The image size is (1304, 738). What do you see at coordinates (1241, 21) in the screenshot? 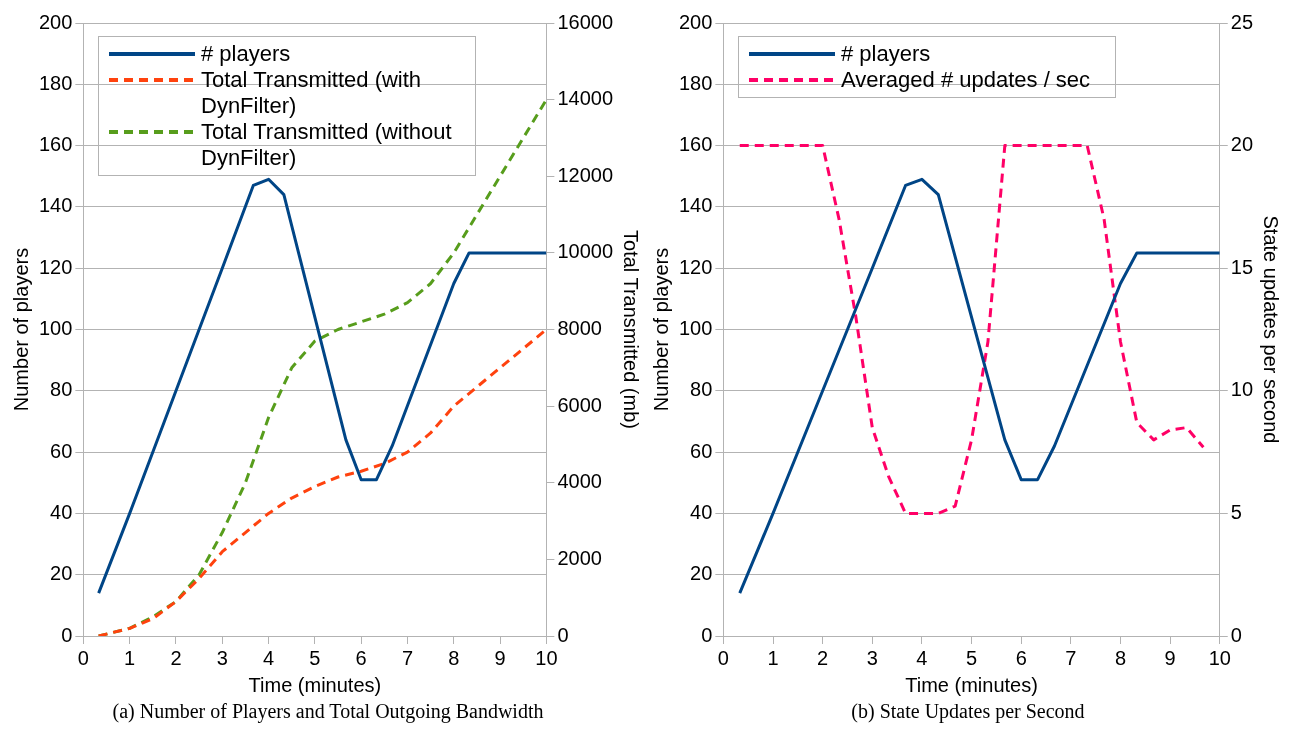
I see `y2-tick-label: 25` at bounding box center [1241, 21].